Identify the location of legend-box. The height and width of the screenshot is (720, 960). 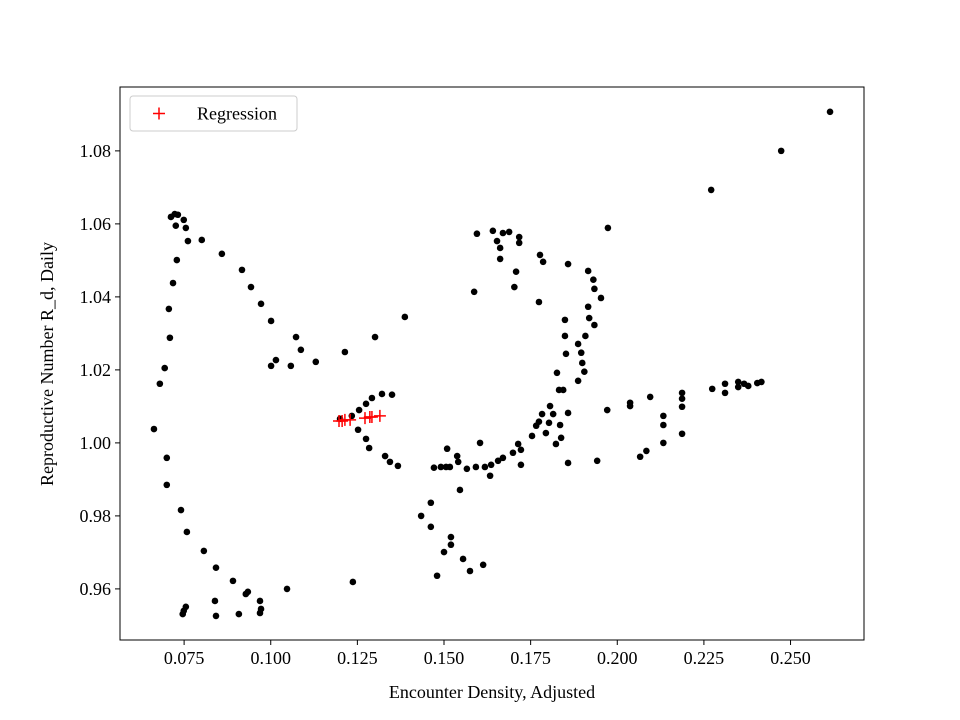
(213, 113).